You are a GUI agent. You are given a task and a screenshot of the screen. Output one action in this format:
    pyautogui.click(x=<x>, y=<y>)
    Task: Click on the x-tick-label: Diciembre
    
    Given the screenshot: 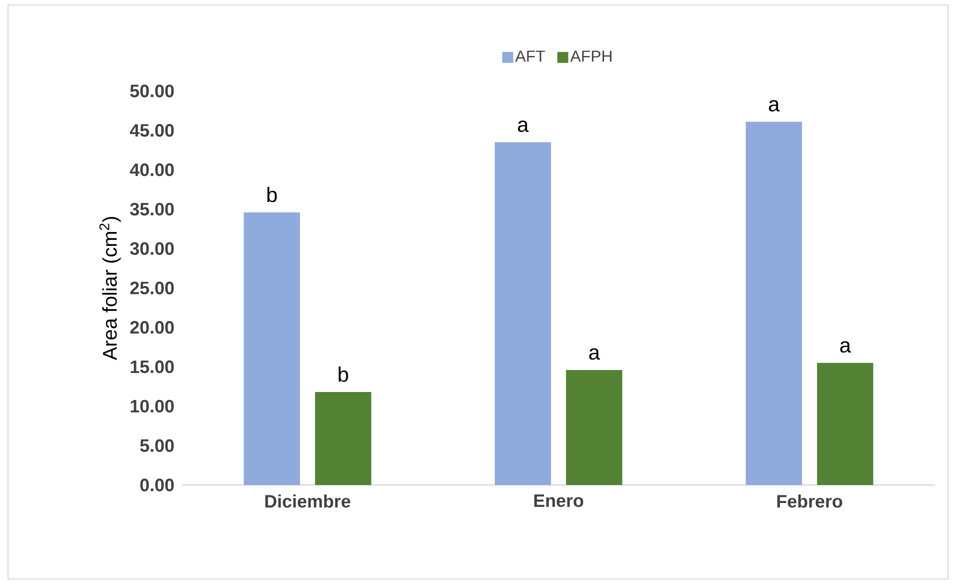 What is the action you would take?
    pyautogui.click(x=307, y=501)
    